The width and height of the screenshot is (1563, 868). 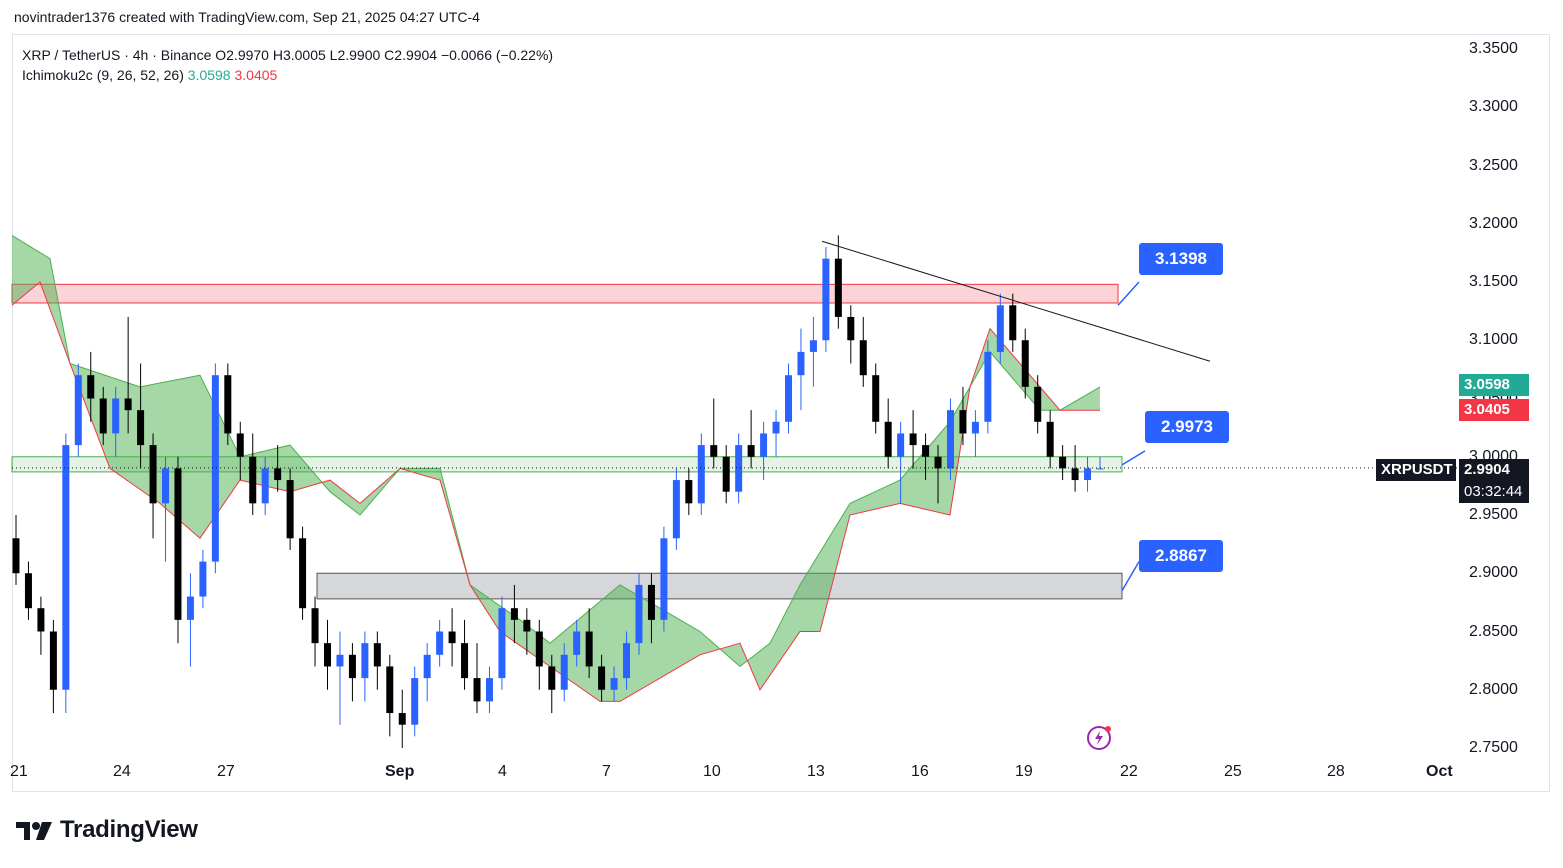 What do you see at coordinates (1494, 410) in the screenshot?
I see `span-b-tag: 3.0405` at bounding box center [1494, 410].